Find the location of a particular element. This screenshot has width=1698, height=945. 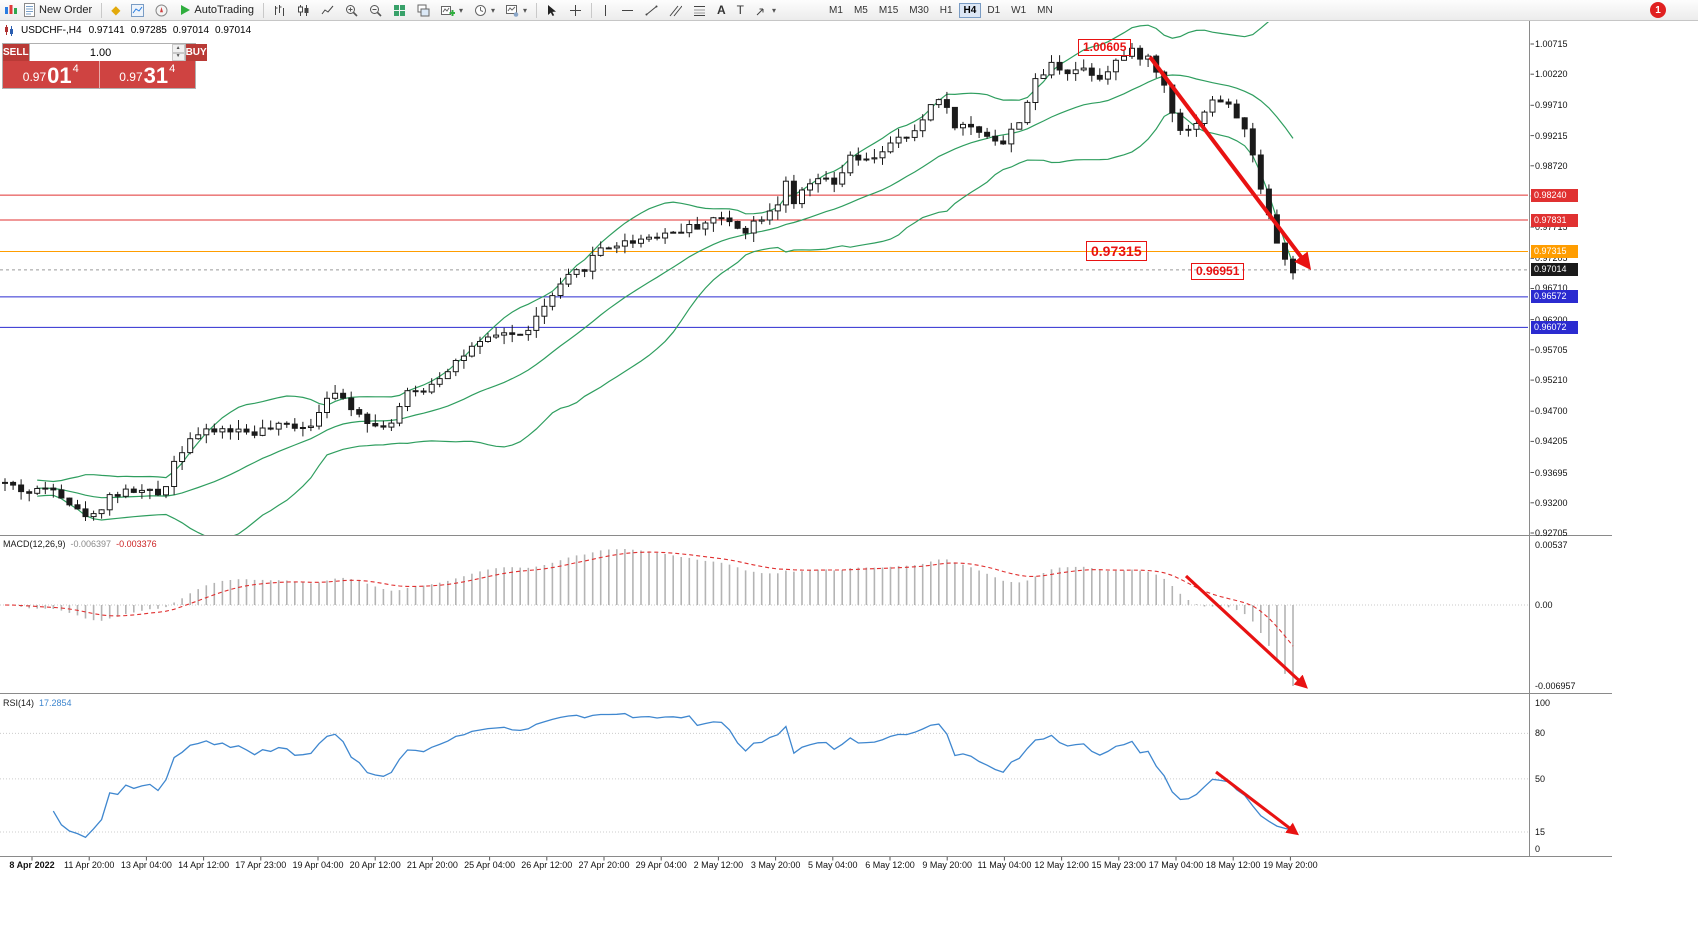

price-axis-label: 0.94700 is located at coordinates (1551, 411).